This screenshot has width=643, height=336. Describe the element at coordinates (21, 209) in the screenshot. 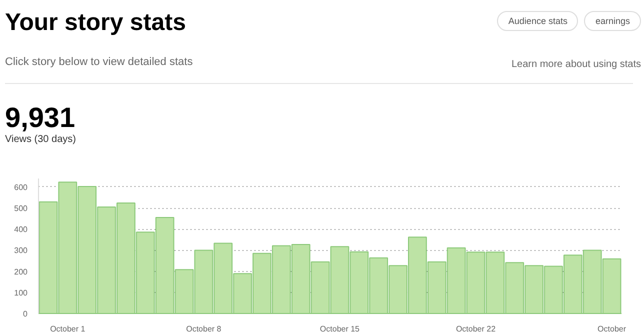

I see `y-tick-label: 500` at that location.